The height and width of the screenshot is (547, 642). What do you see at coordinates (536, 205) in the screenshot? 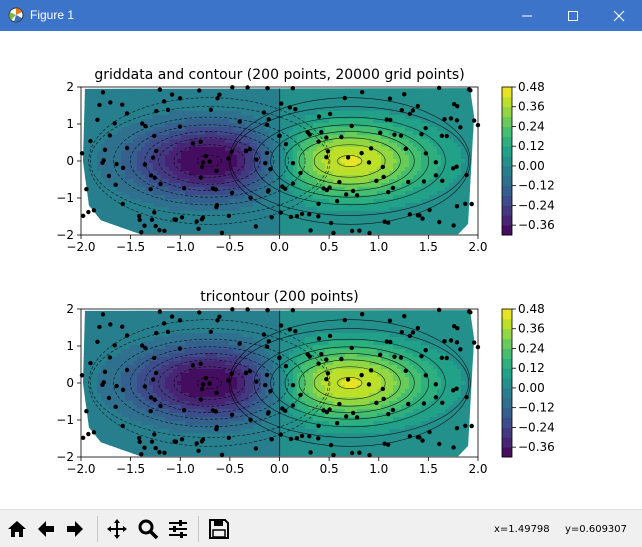
I see `colorbar-tick-label: −0.24` at bounding box center [536, 205].